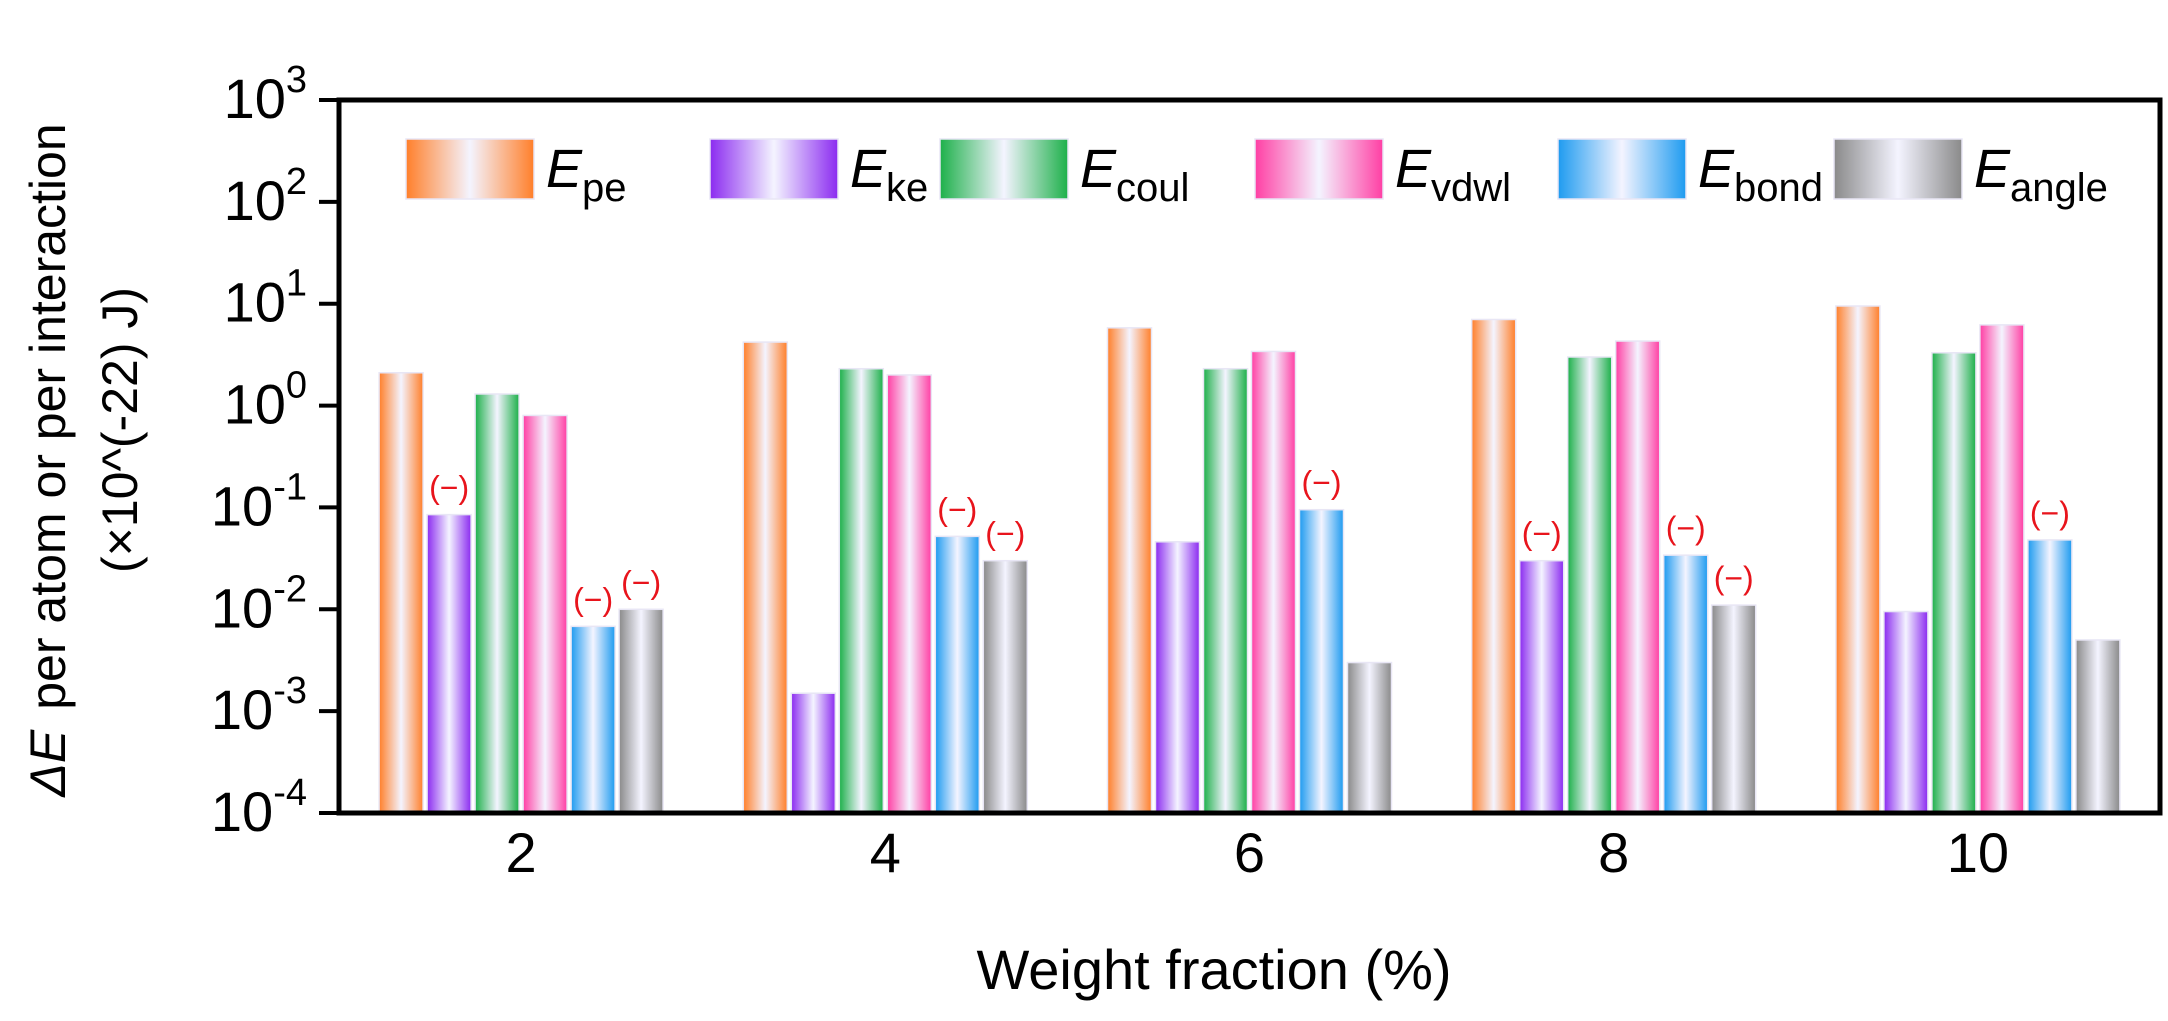 The height and width of the screenshot is (1021, 2168). I want to click on y-tick-label: 10⁻², so click(259, 603).